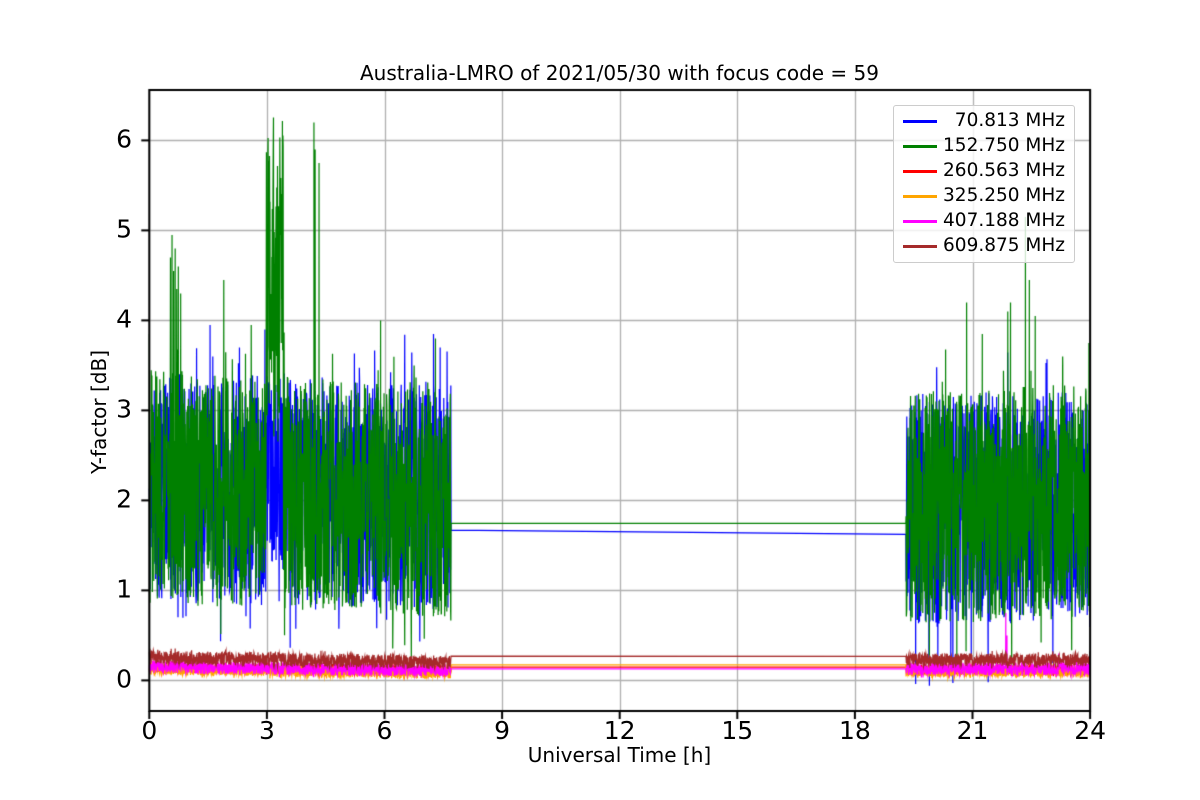 The height and width of the screenshot is (800, 1200). Describe the element at coordinates (124, 679) in the screenshot. I see `y-tick-label: 0` at that location.